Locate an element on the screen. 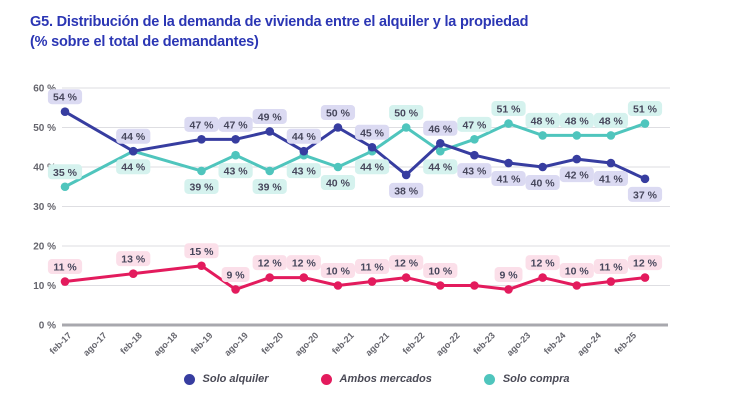  data-label-solo-alquiler: 41 % is located at coordinates (509, 180).